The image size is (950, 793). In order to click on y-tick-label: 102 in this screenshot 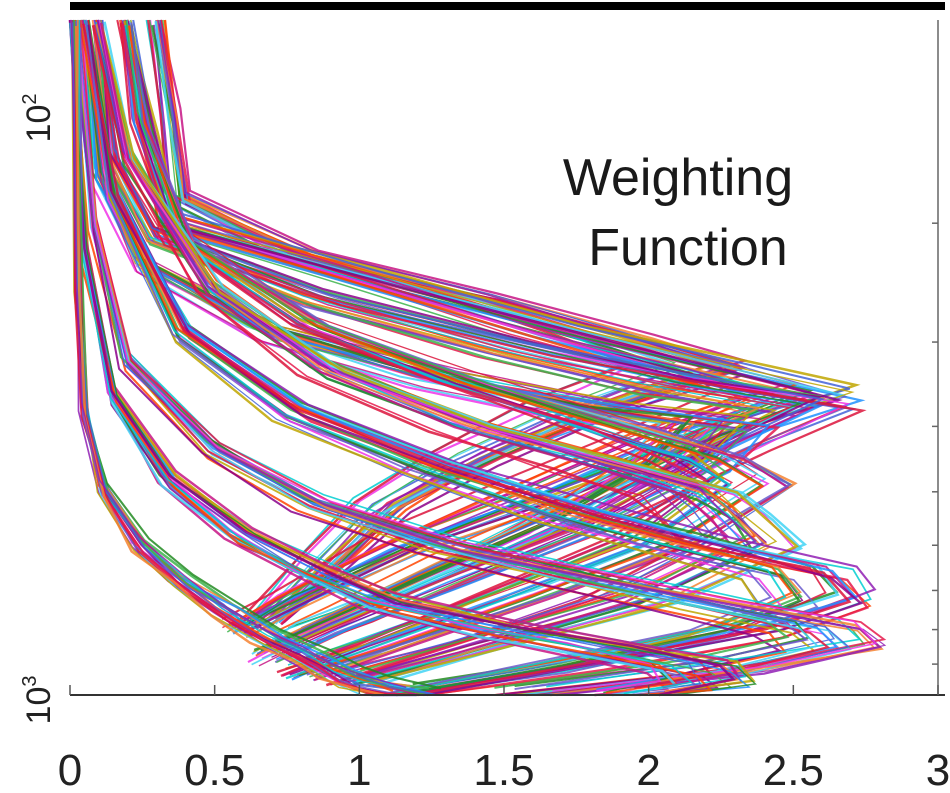, I will do `click(38, 118)`.